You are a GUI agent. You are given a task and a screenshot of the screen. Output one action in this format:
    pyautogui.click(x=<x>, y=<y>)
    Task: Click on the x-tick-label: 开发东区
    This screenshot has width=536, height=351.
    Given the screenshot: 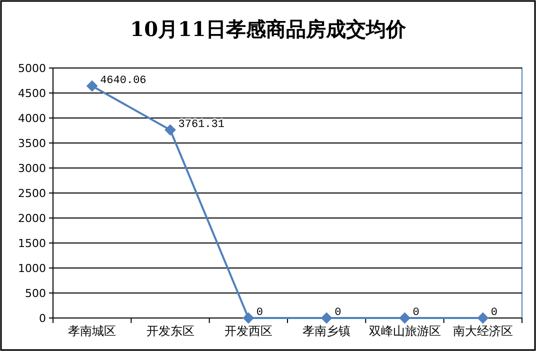 What is the action you would take?
    pyautogui.click(x=170, y=331)
    